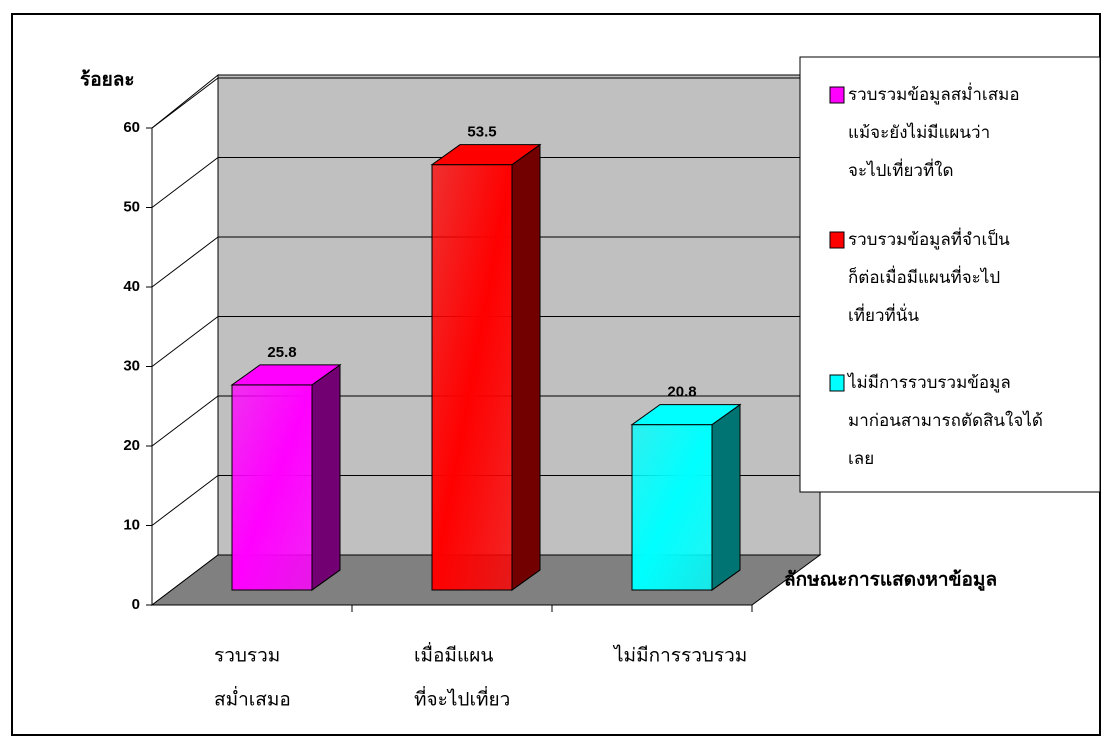 This screenshot has width=1114, height=749. I want to click on legend-label: มาก่อนสามารถตัดสินใจได้, so click(945, 420).